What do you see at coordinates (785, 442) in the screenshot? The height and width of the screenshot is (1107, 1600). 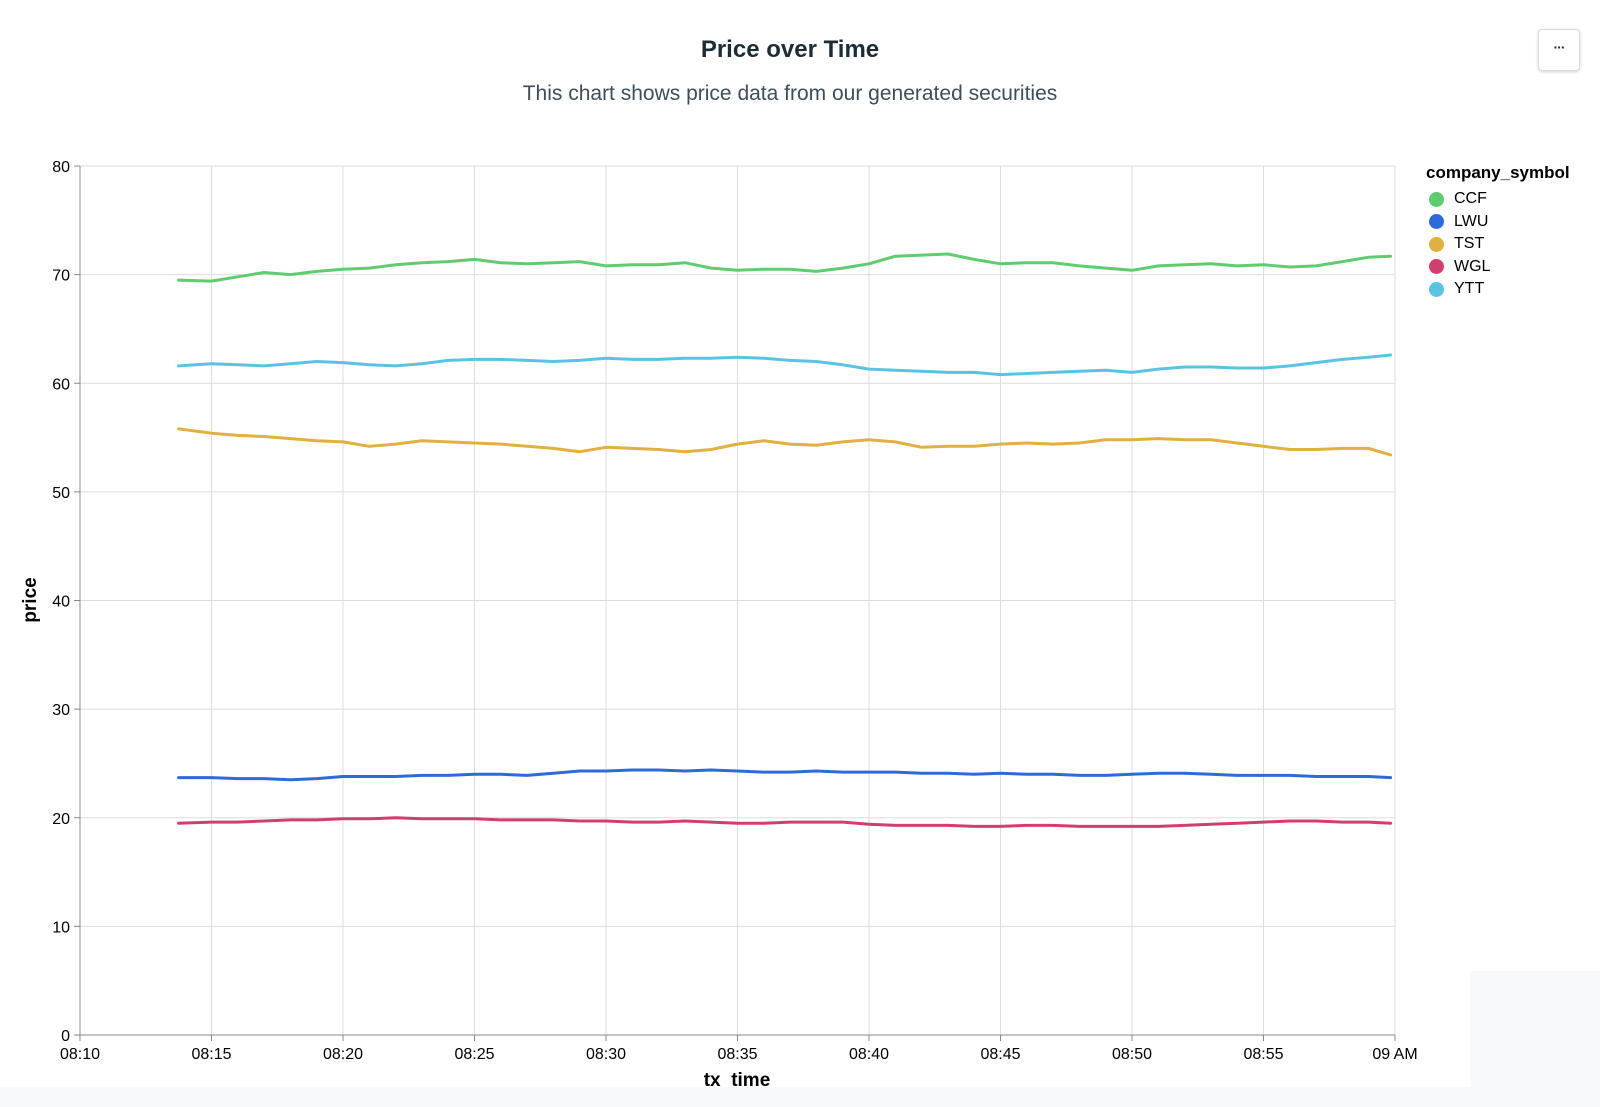 I see `series-line-tst` at bounding box center [785, 442].